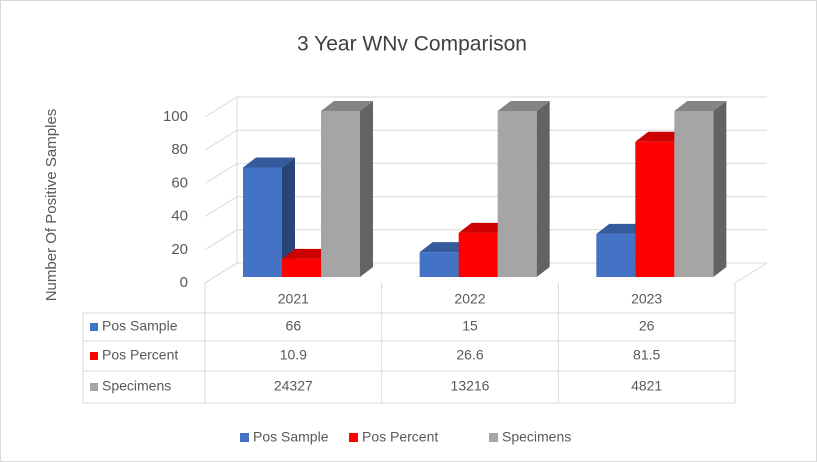  What do you see at coordinates (184, 282) in the screenshot?
I see `y-tick-label: 0` at bounding box center [184, 282].